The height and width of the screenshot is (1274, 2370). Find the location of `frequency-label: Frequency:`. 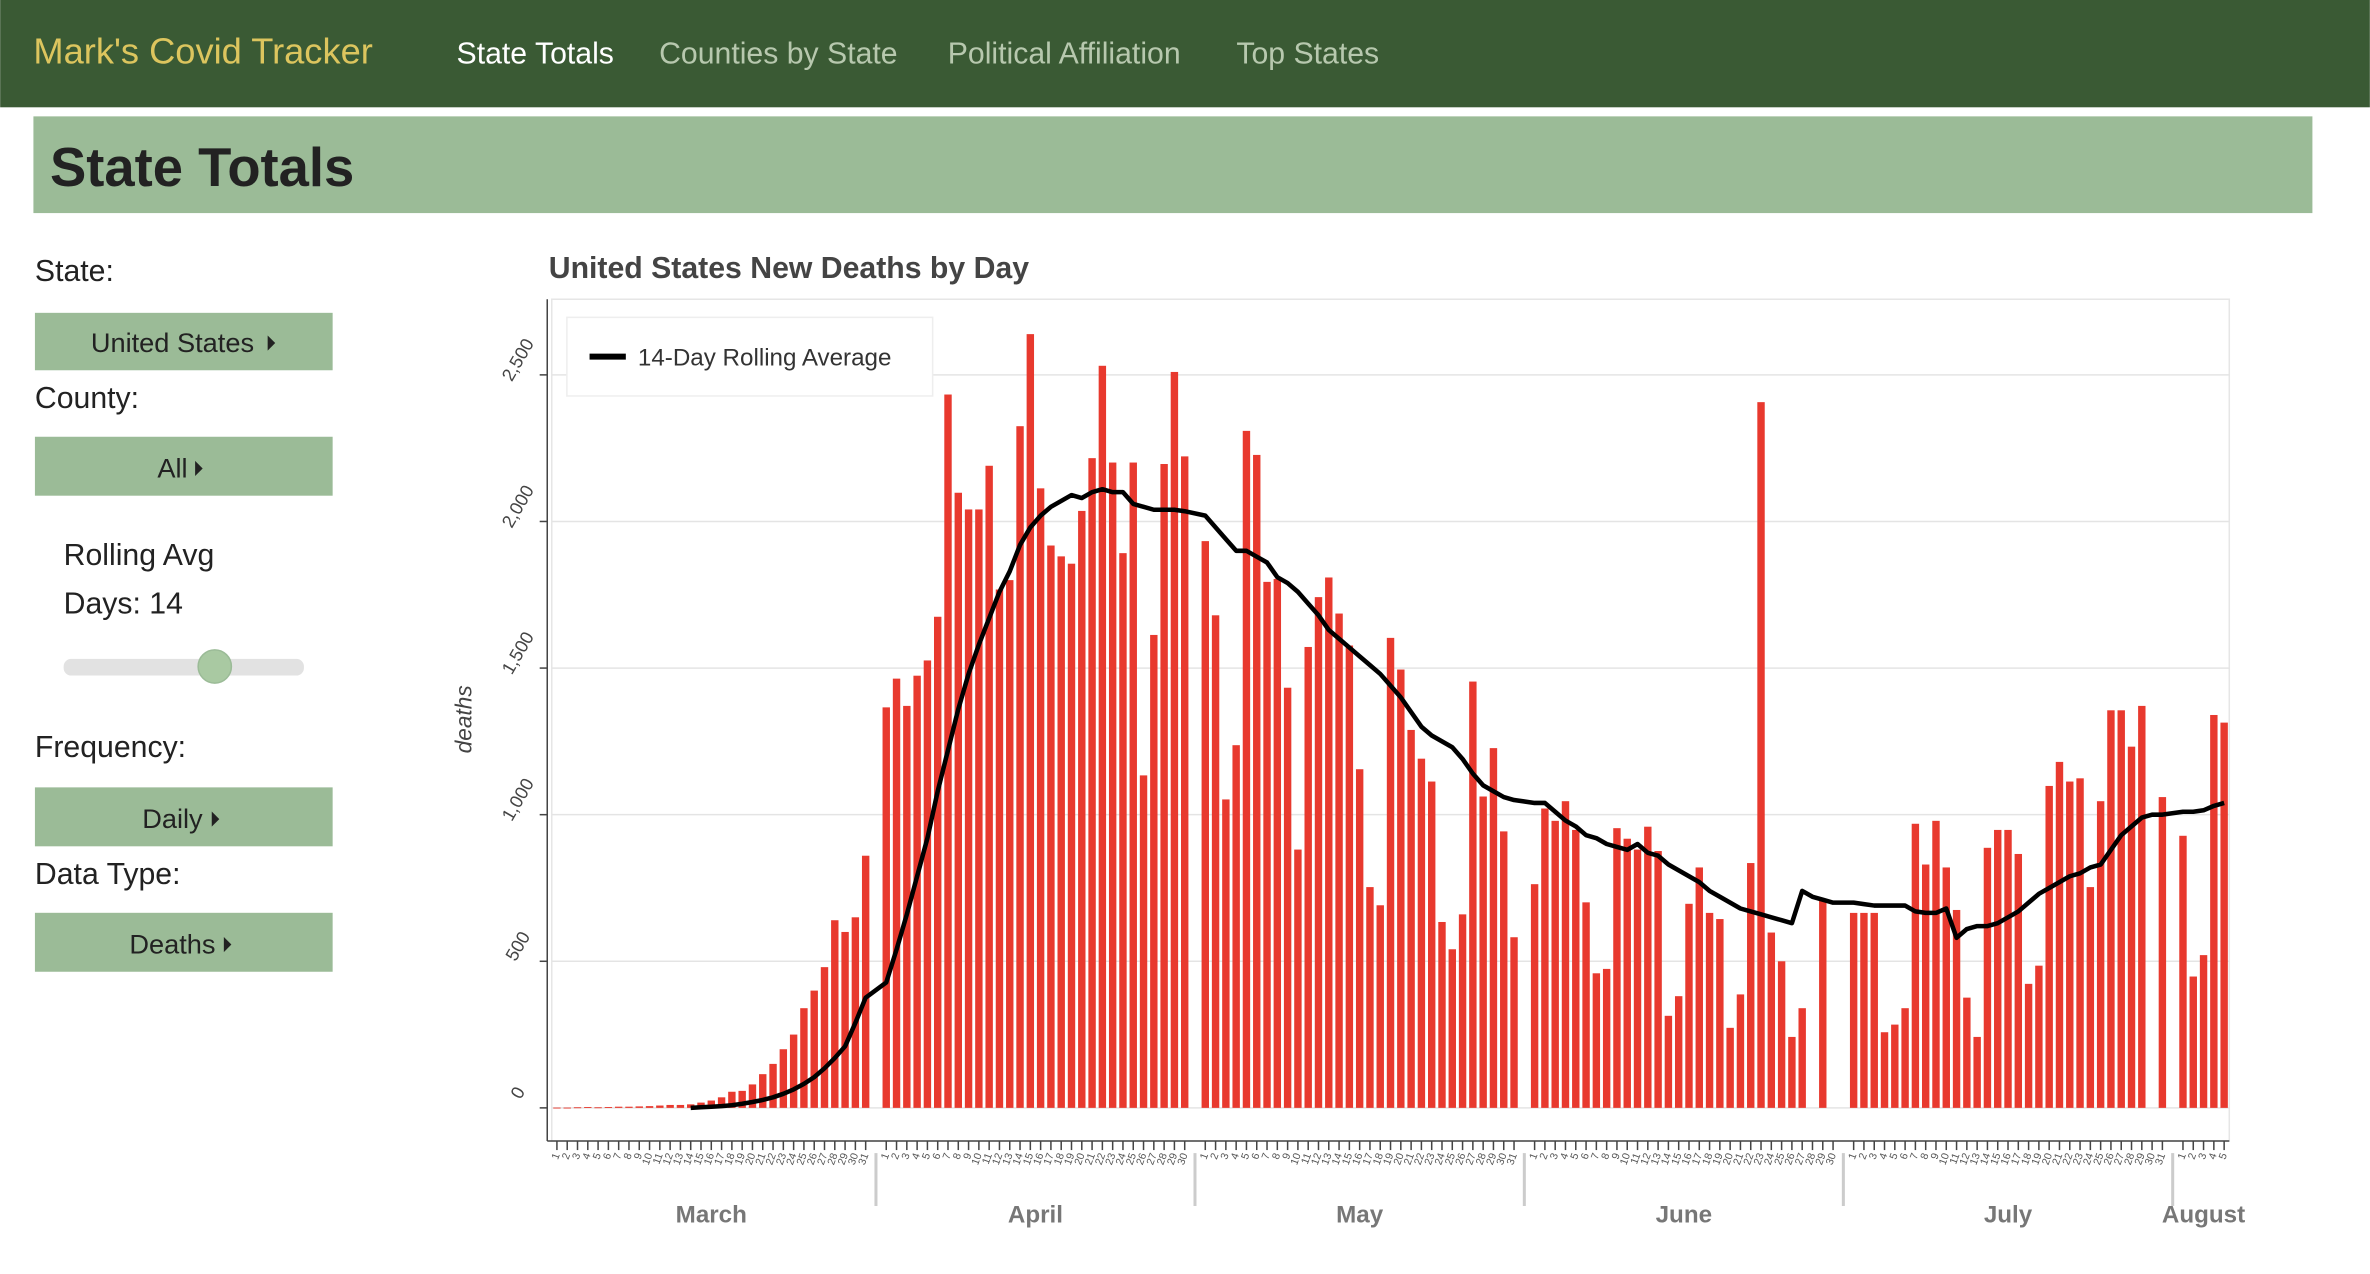

frequency-label: Frequency: is located at coordinates (110, 747).